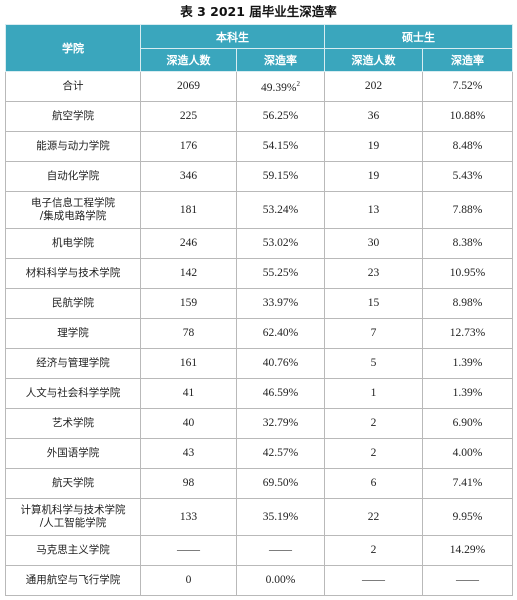 This screenshot has width=517, height=600. What do you see at coordinates (373, 516) in the screenshot?
I see `master-count-value: 22` at bounding box center [373, 516].